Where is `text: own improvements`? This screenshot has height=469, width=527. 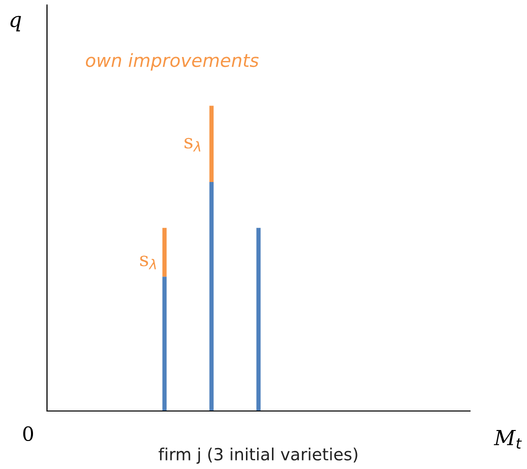
text: own improvements is located at coordinates (172, 62).